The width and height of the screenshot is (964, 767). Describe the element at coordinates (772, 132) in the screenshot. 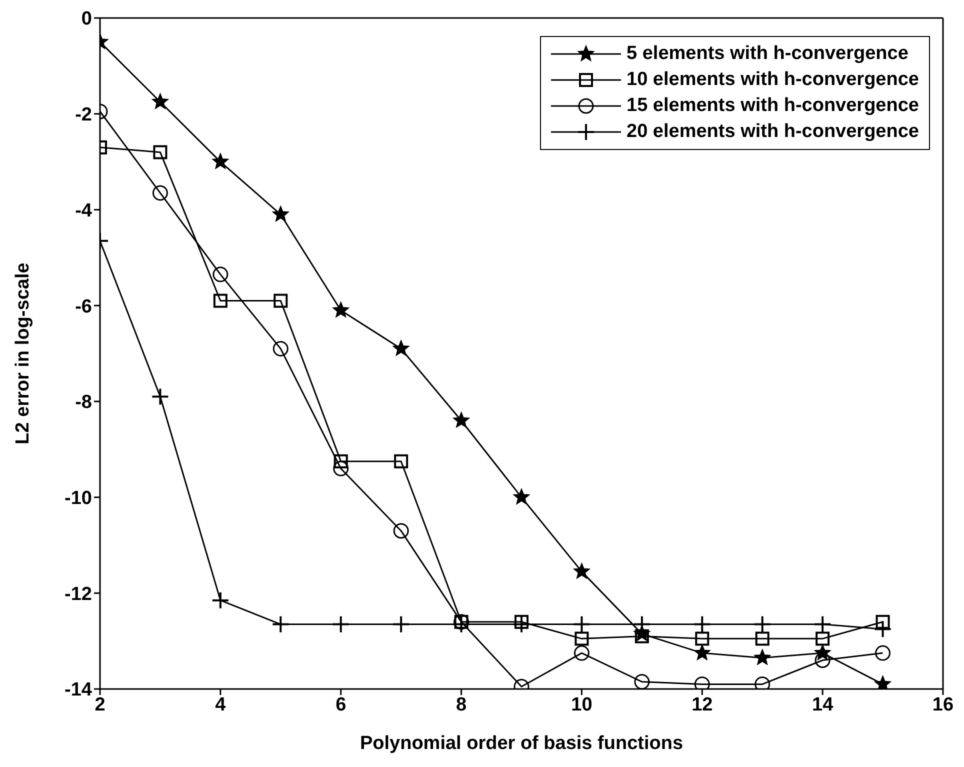

I see `legend-label: 20 elements with h-convergence` at that location.